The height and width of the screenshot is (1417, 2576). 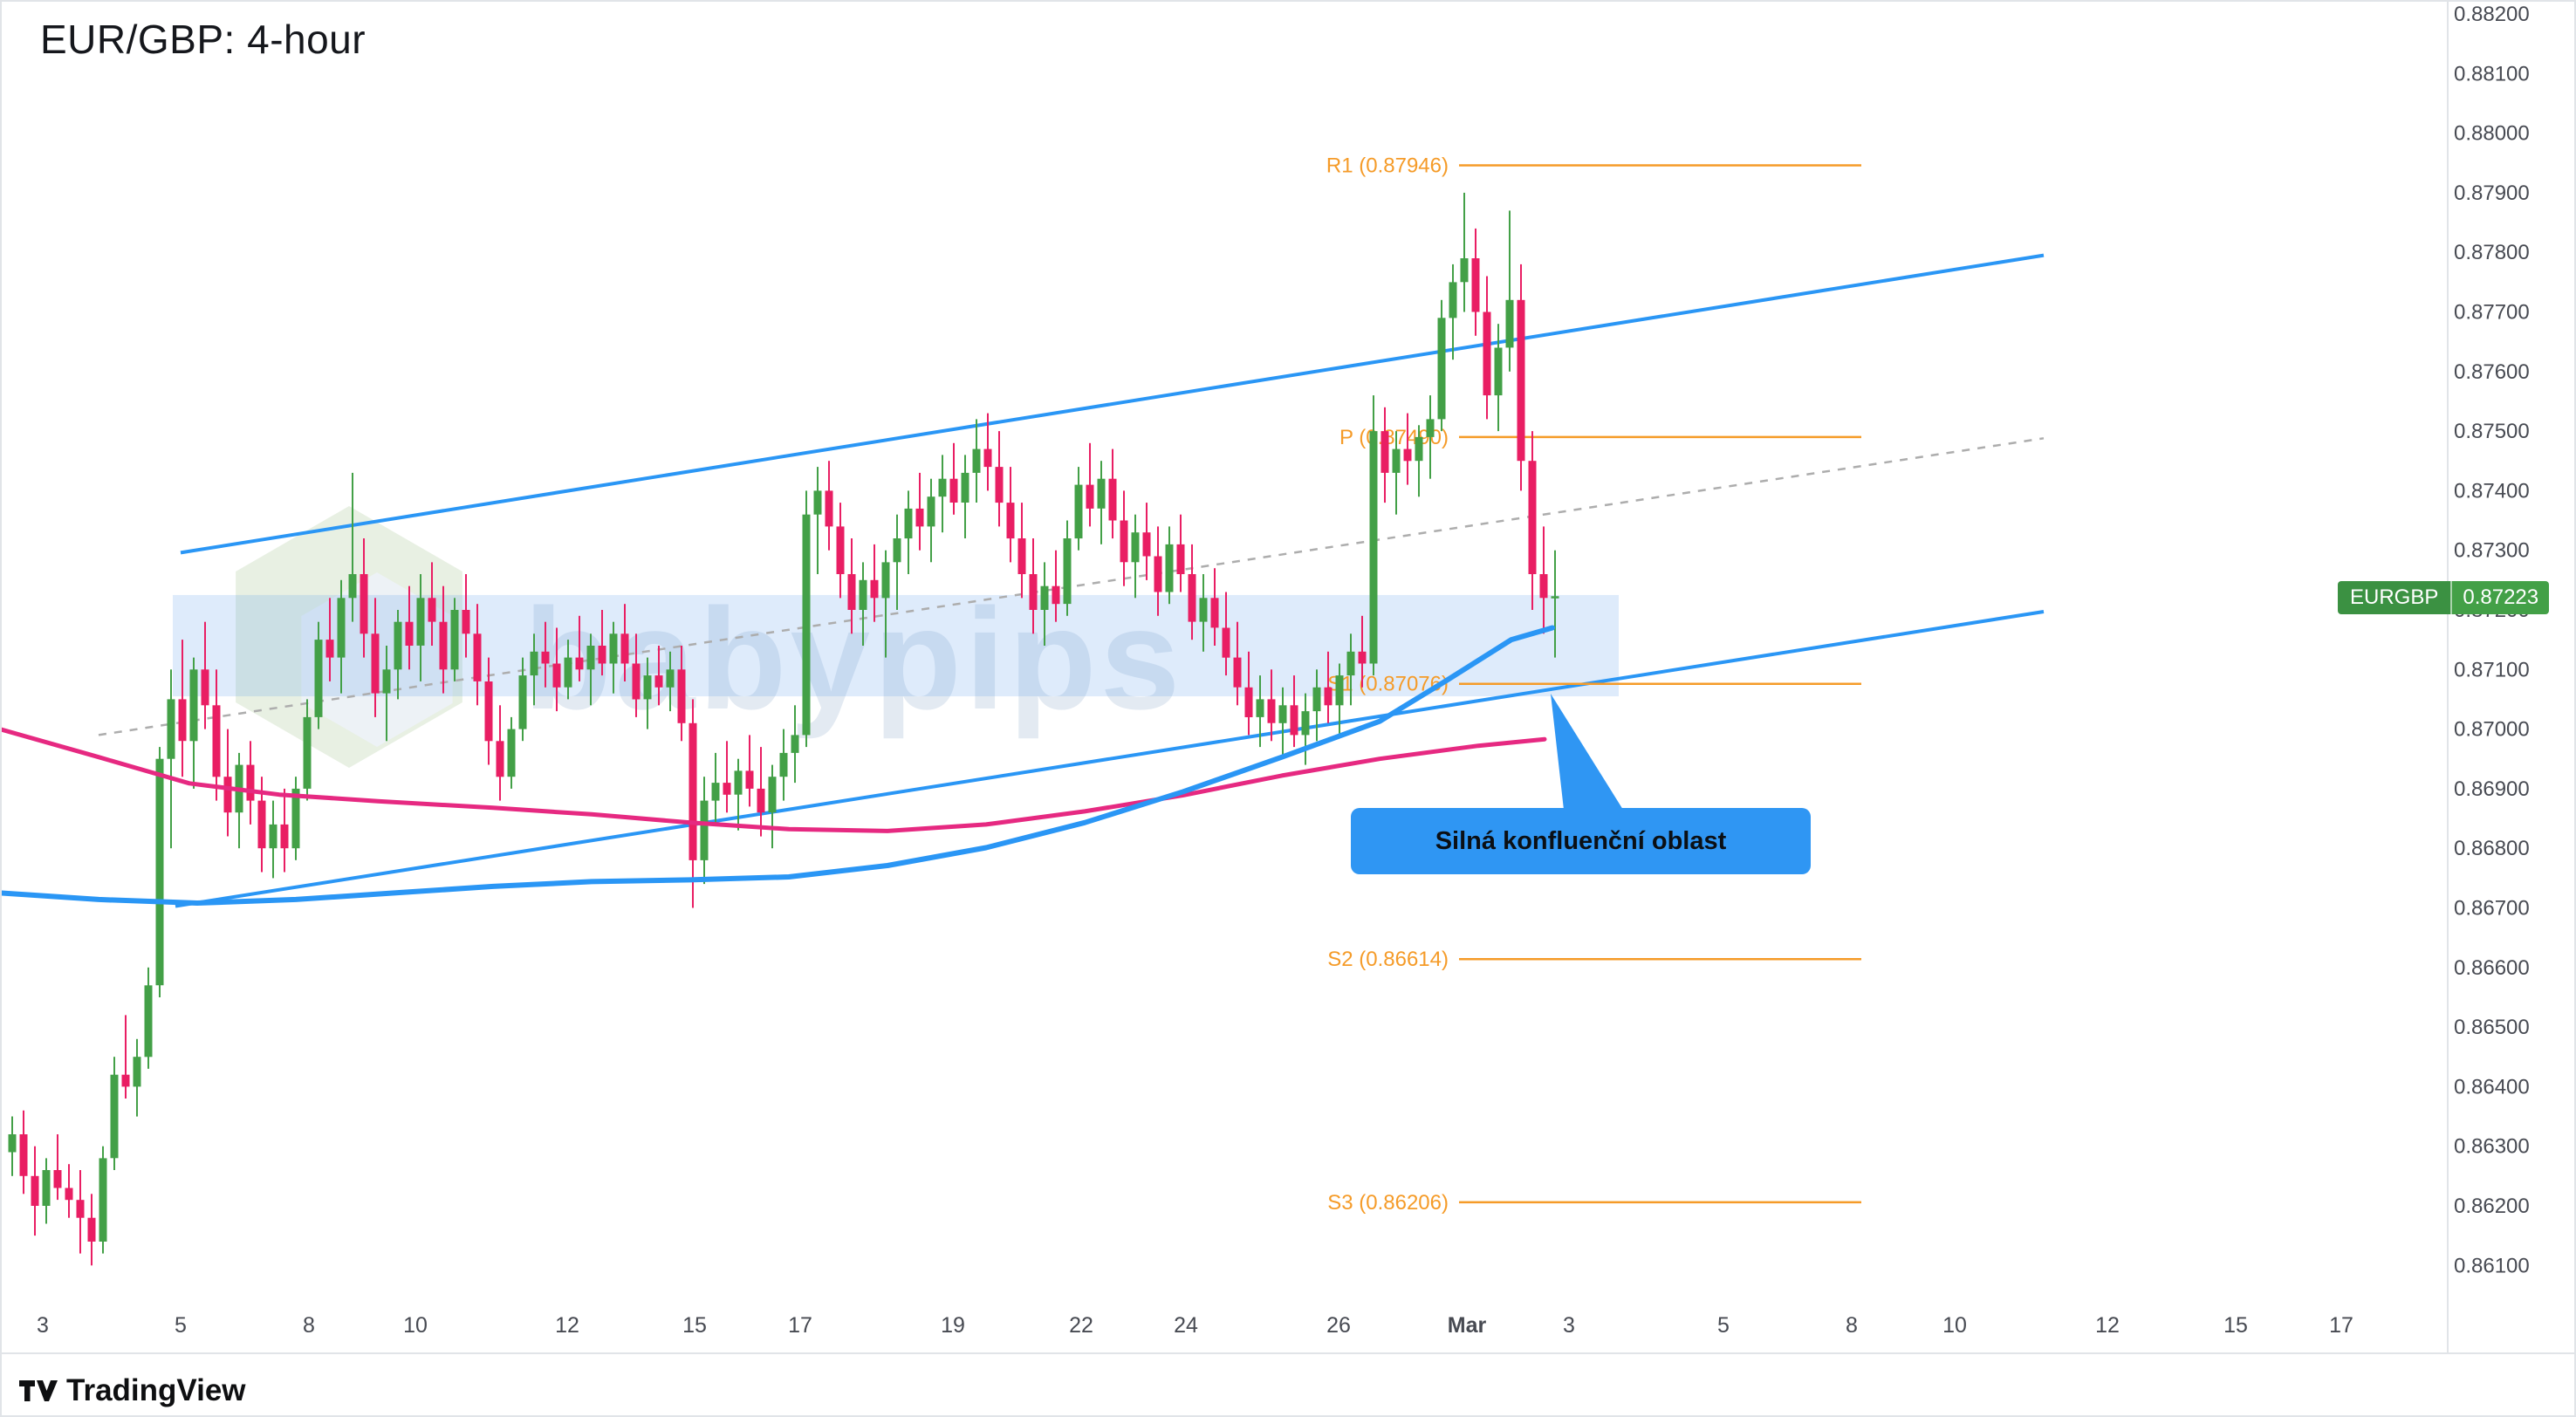 What do you see at coordinates (2492, 431) in the screenshot?
I see `price-axis-label: 0.87500` at bounding box center [2492, 431].